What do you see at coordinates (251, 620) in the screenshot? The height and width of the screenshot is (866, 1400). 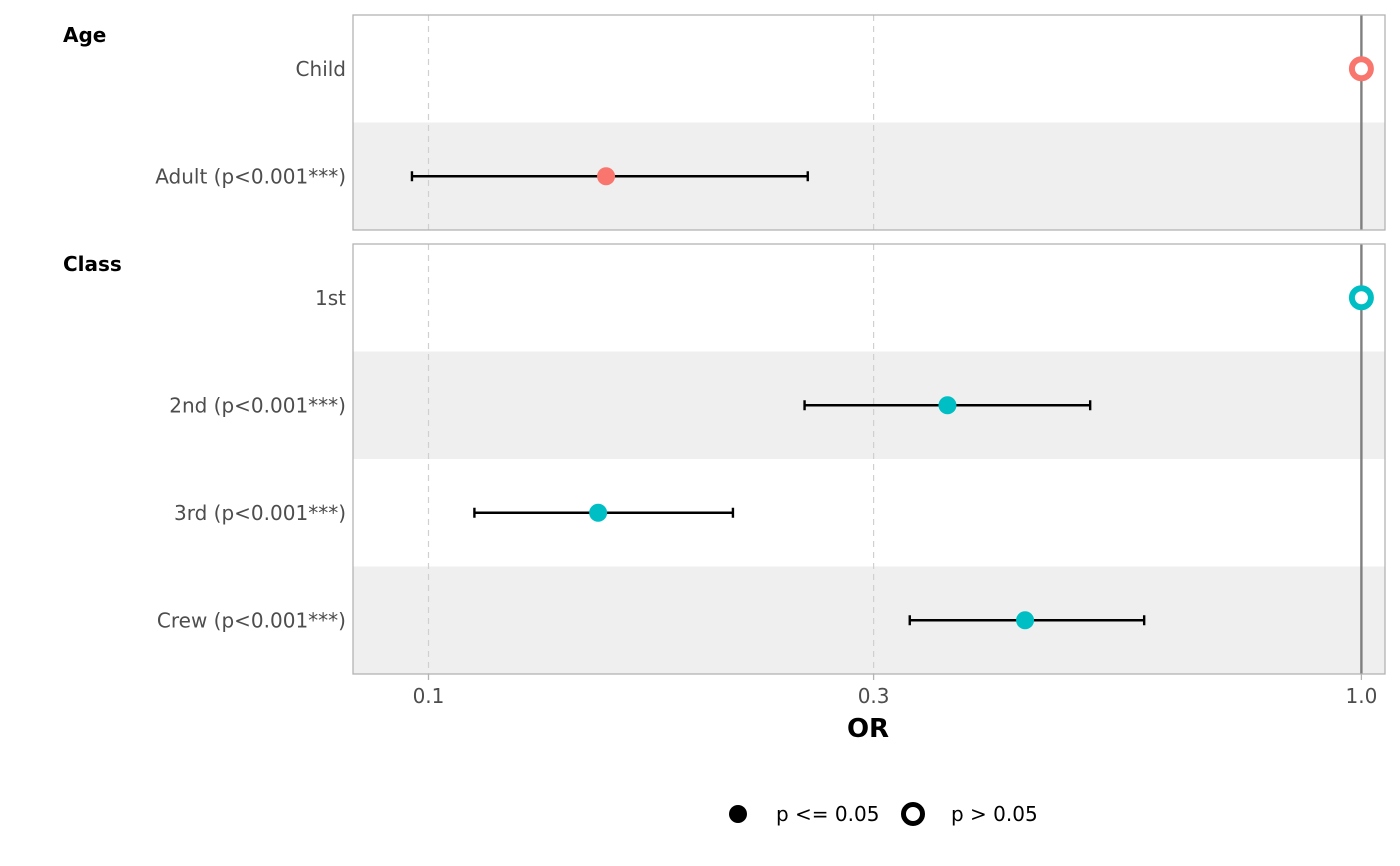 I see `row-label: Crew (p<0.001***)` at bounding box center [251, 620].